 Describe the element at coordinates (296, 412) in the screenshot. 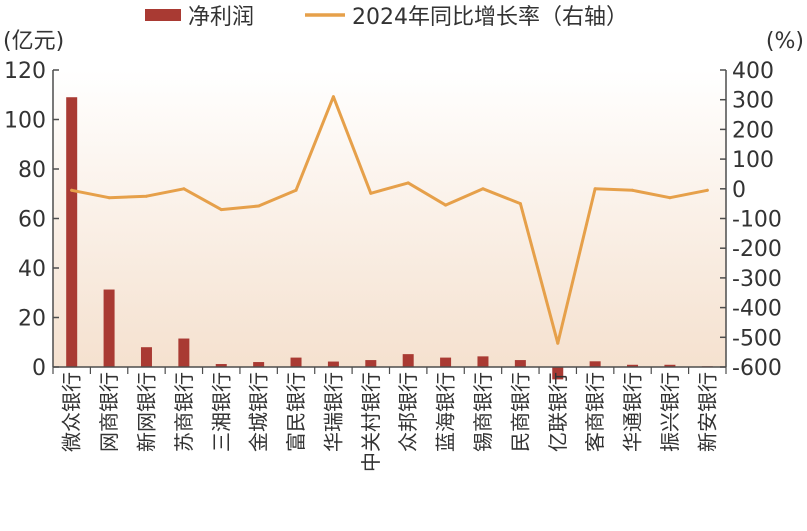

I see `category-label: 富民银行` at that location.